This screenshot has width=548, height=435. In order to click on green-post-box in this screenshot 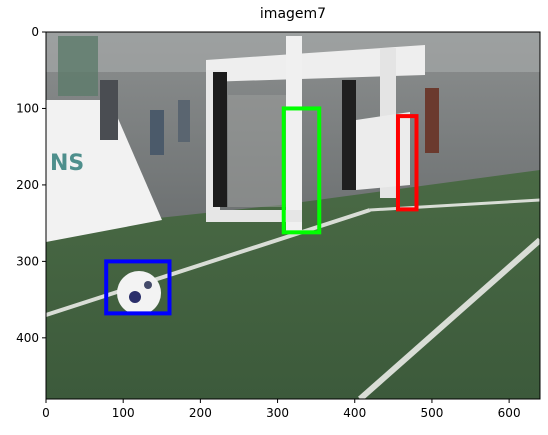, I will do `click(301, 170)`.